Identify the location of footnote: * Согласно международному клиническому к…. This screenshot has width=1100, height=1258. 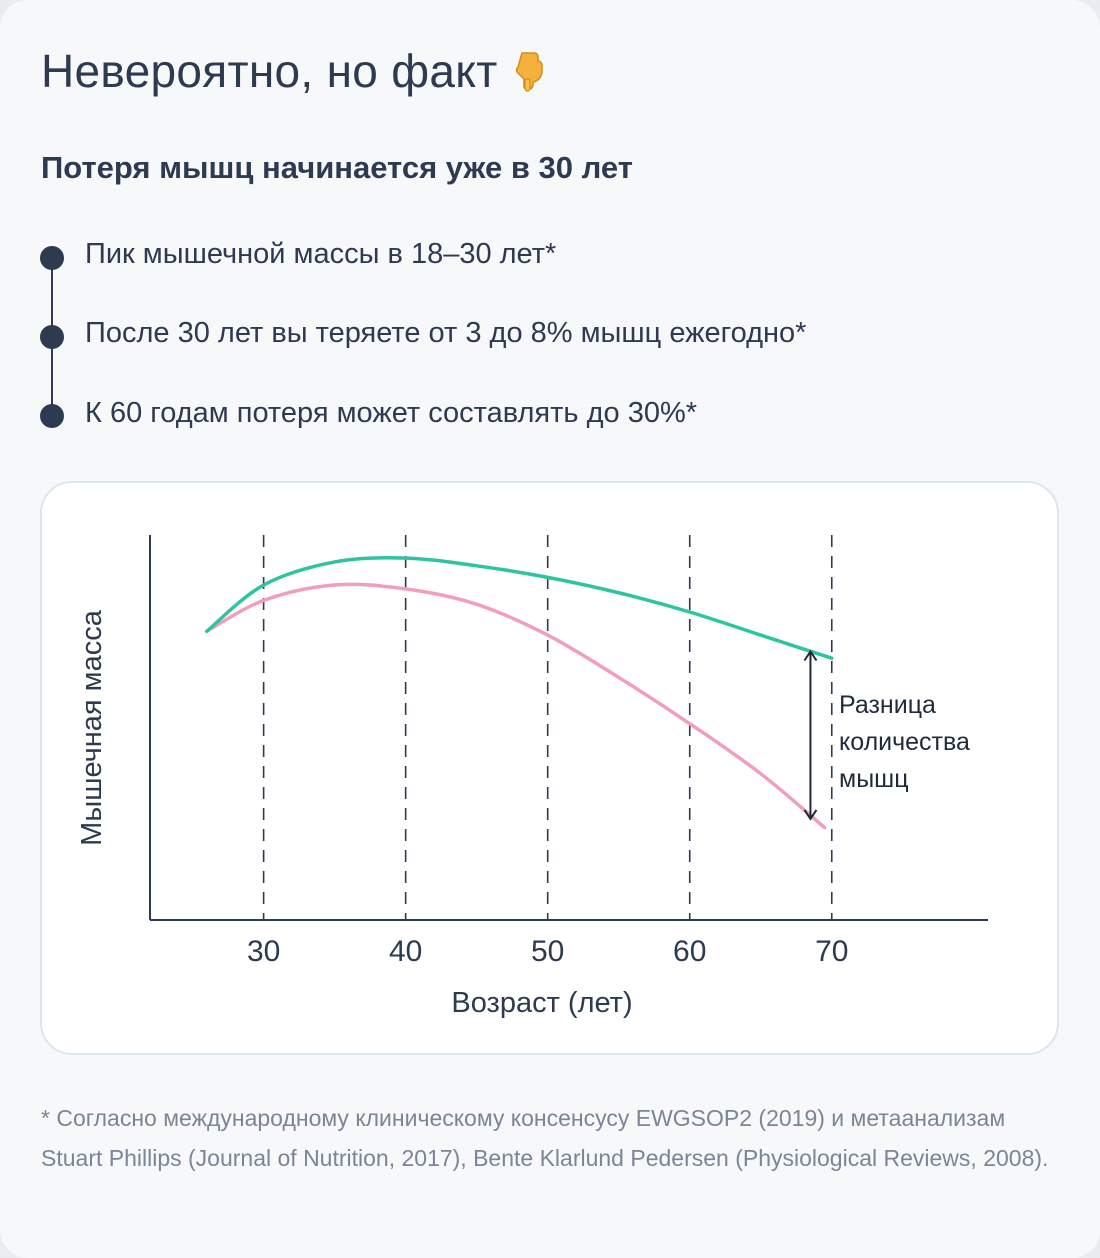
(545, 1138).